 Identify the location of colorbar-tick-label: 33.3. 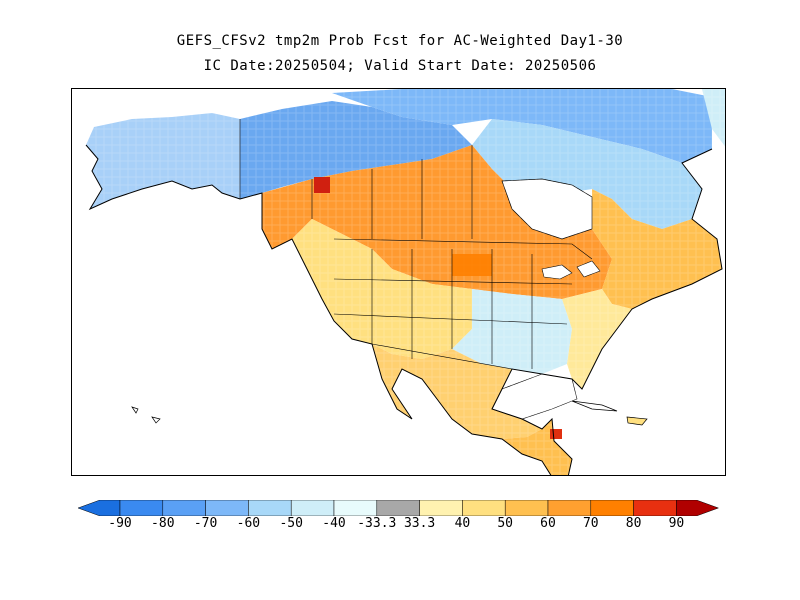
(419, 523).